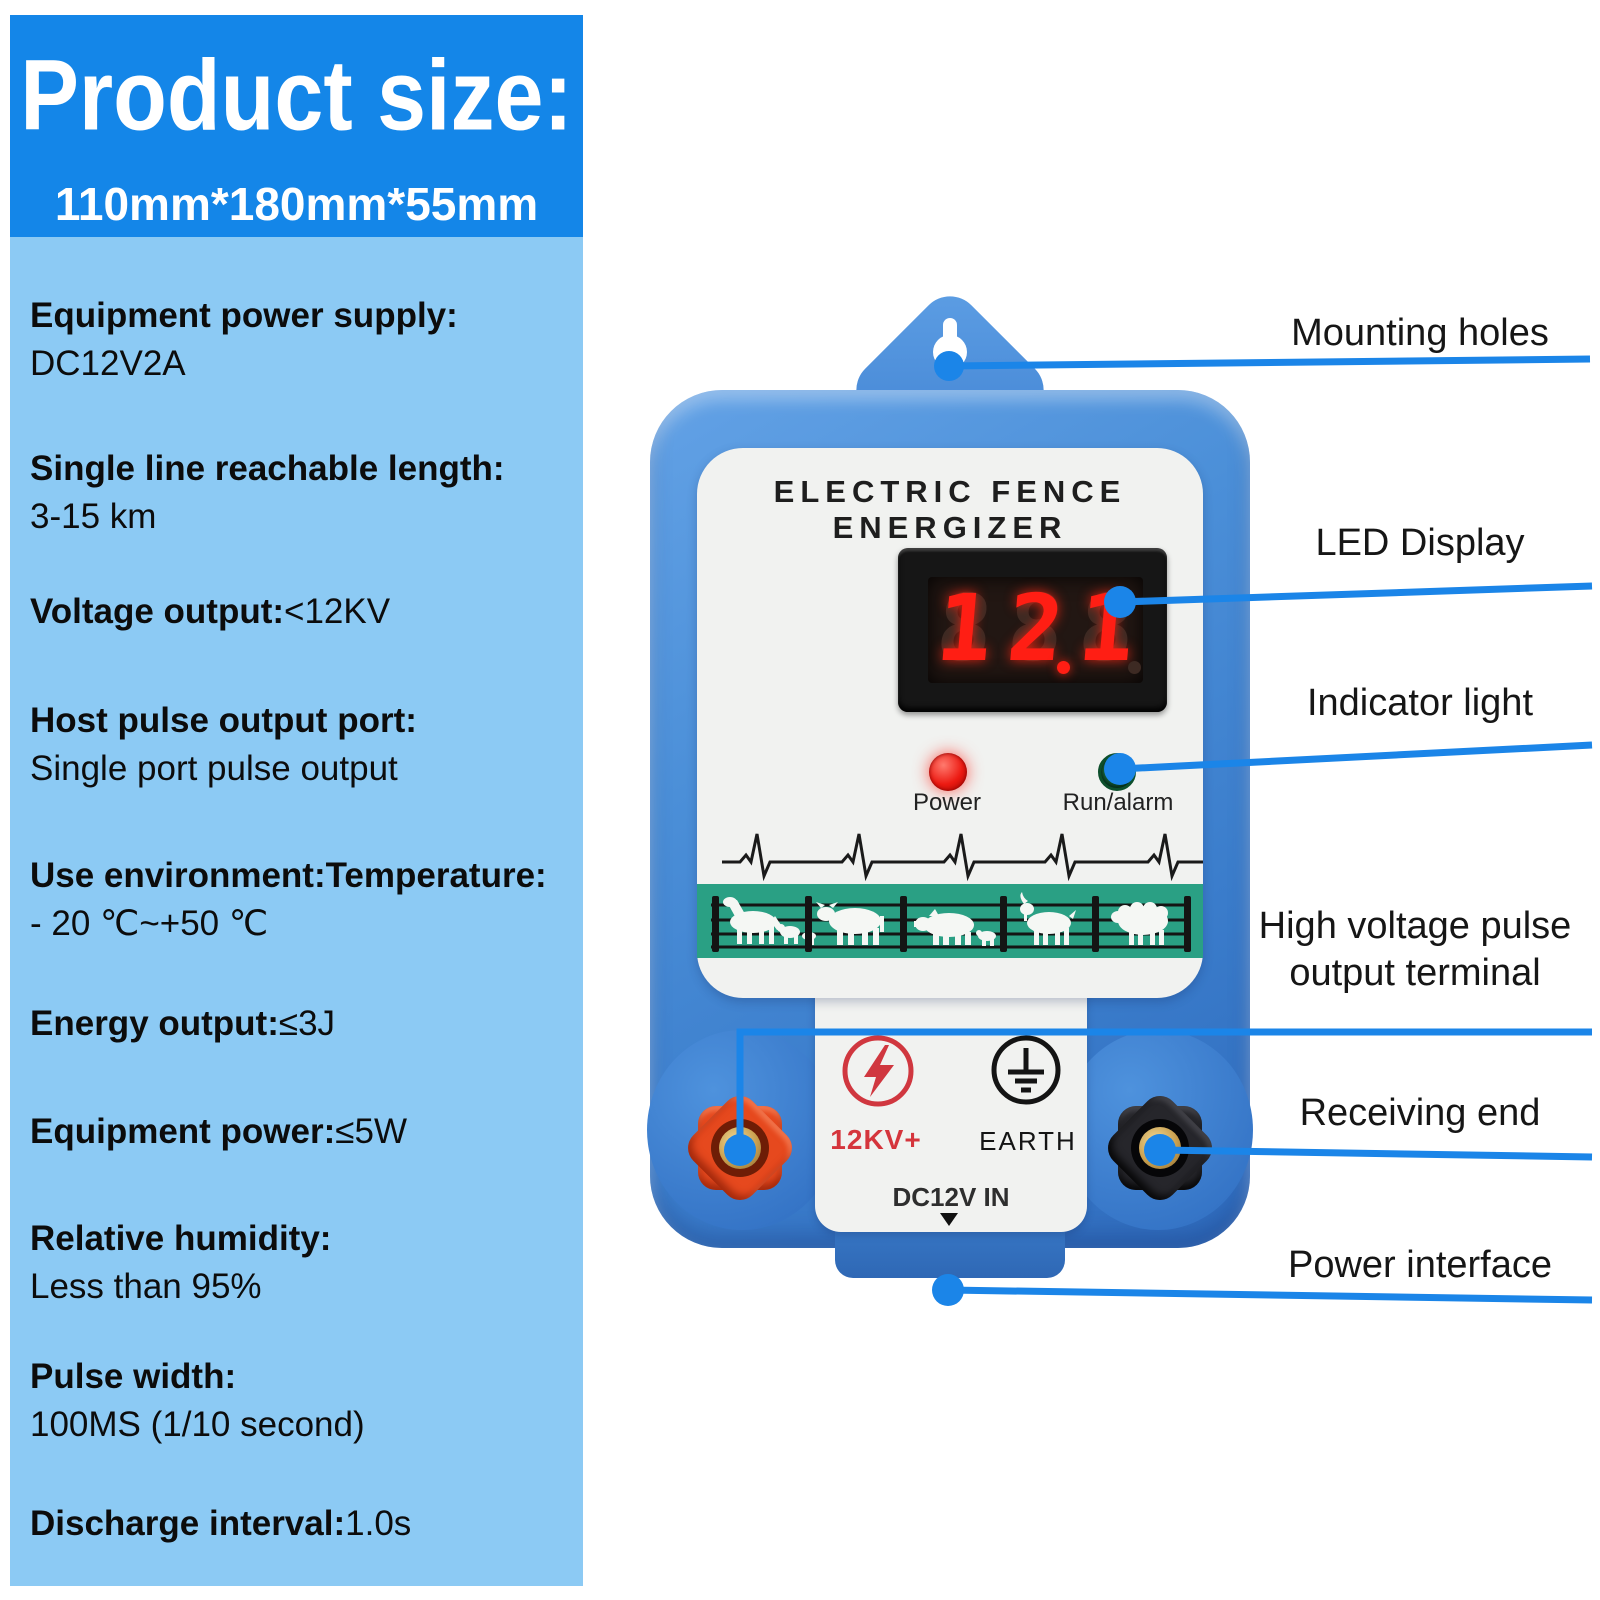 This screenshot has height=1600, width=1600. I want to click on callout-dot-mounting, so click(949, 366).